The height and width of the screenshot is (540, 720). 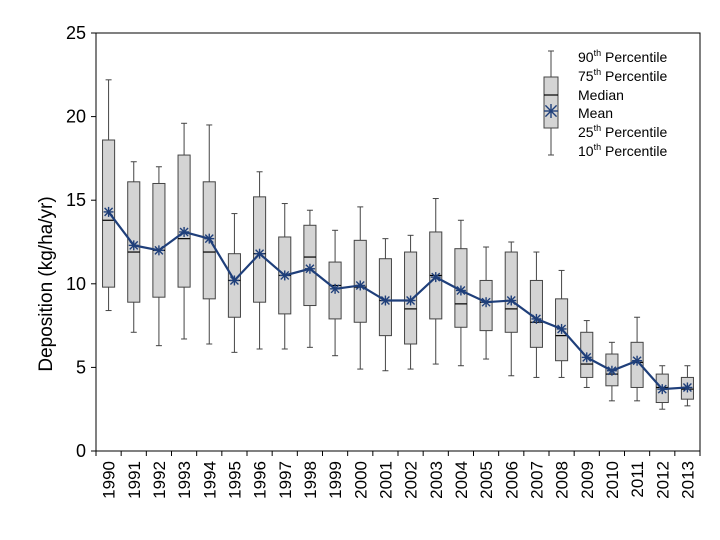 I want to click on mean-marker-2007, so click(x=536, y=318).